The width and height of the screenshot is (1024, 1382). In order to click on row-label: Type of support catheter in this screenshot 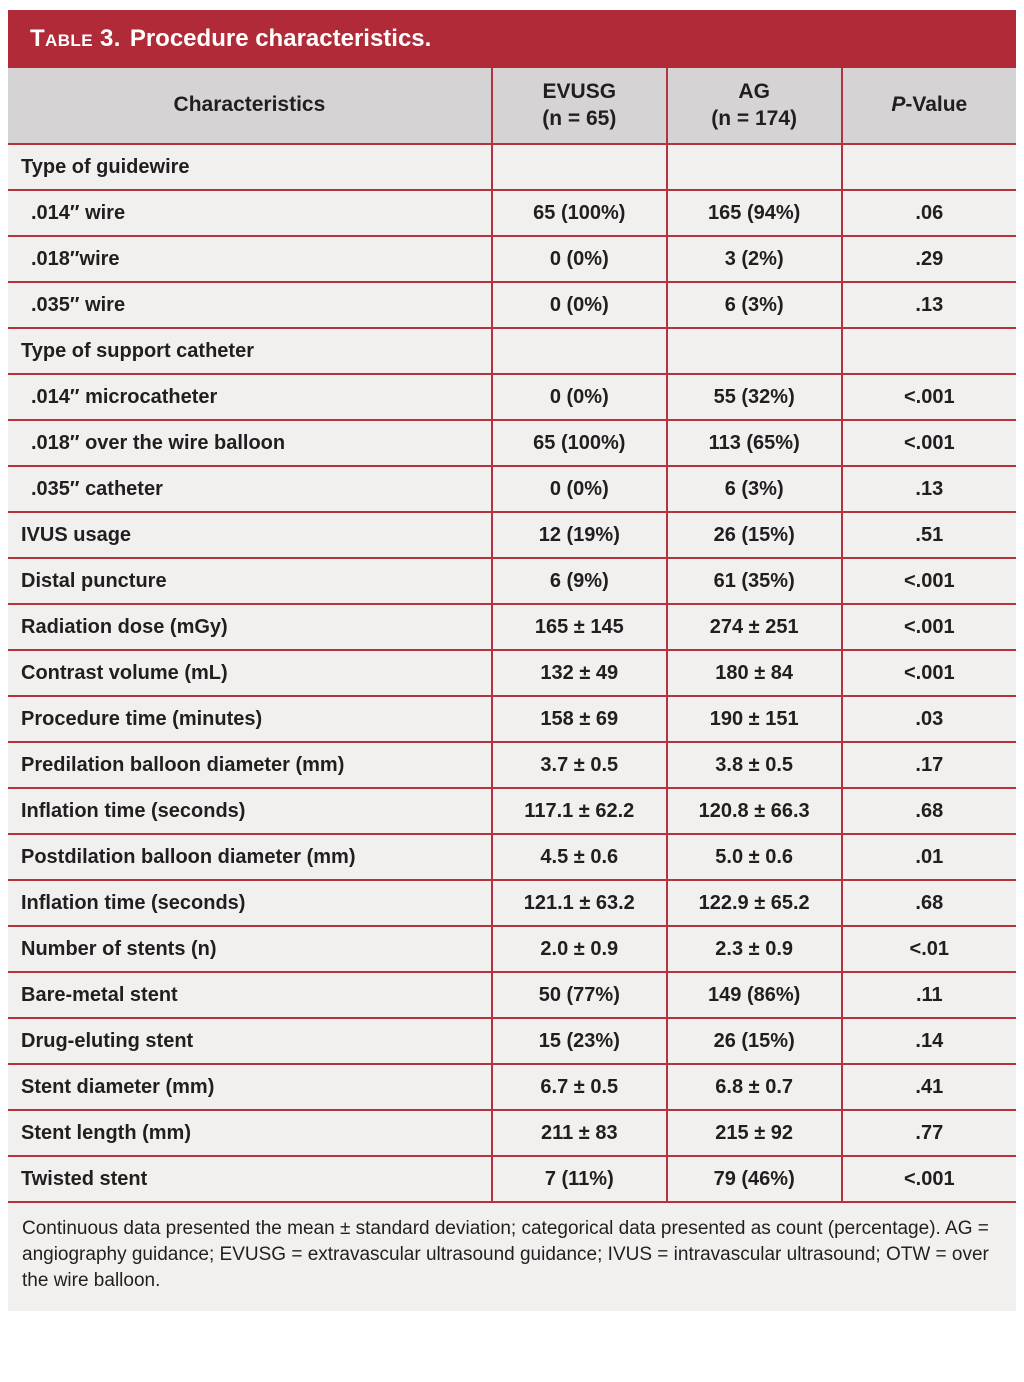, I will do `click(250, 351)`.